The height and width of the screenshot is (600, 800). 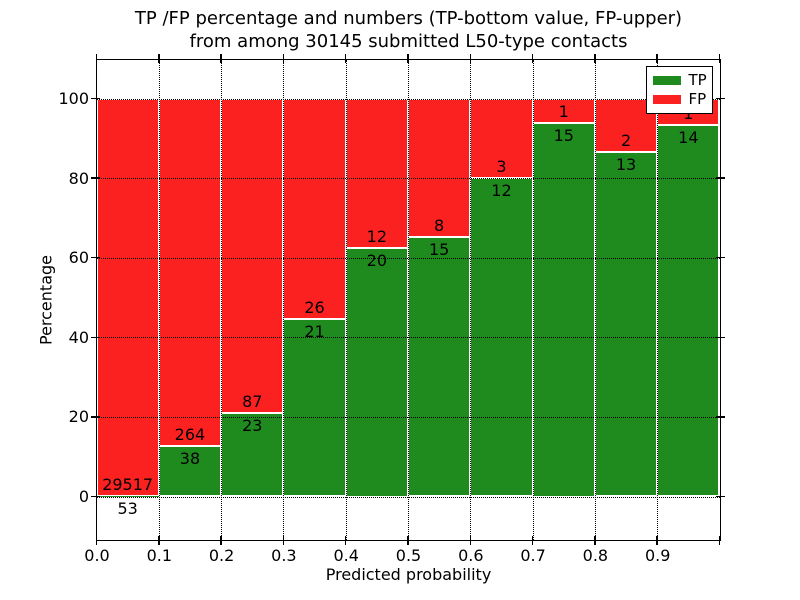 I want to click on x-tick-label-0.1: 0.1, so click(x=159, y=555).